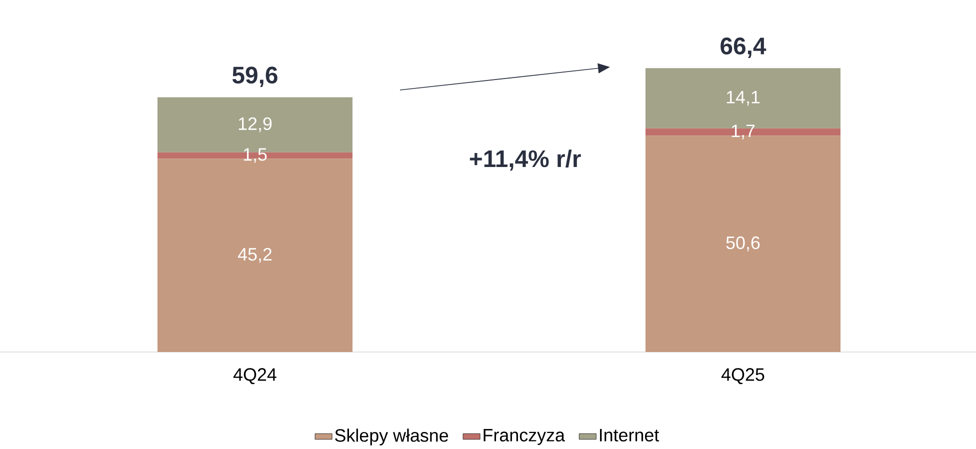 This screenshot has height=449, width=976. What do you see at coordinates (254, 376) in the screenshot?
I see `x-tick-label: 4Q24` at bounding box center [254, 376].